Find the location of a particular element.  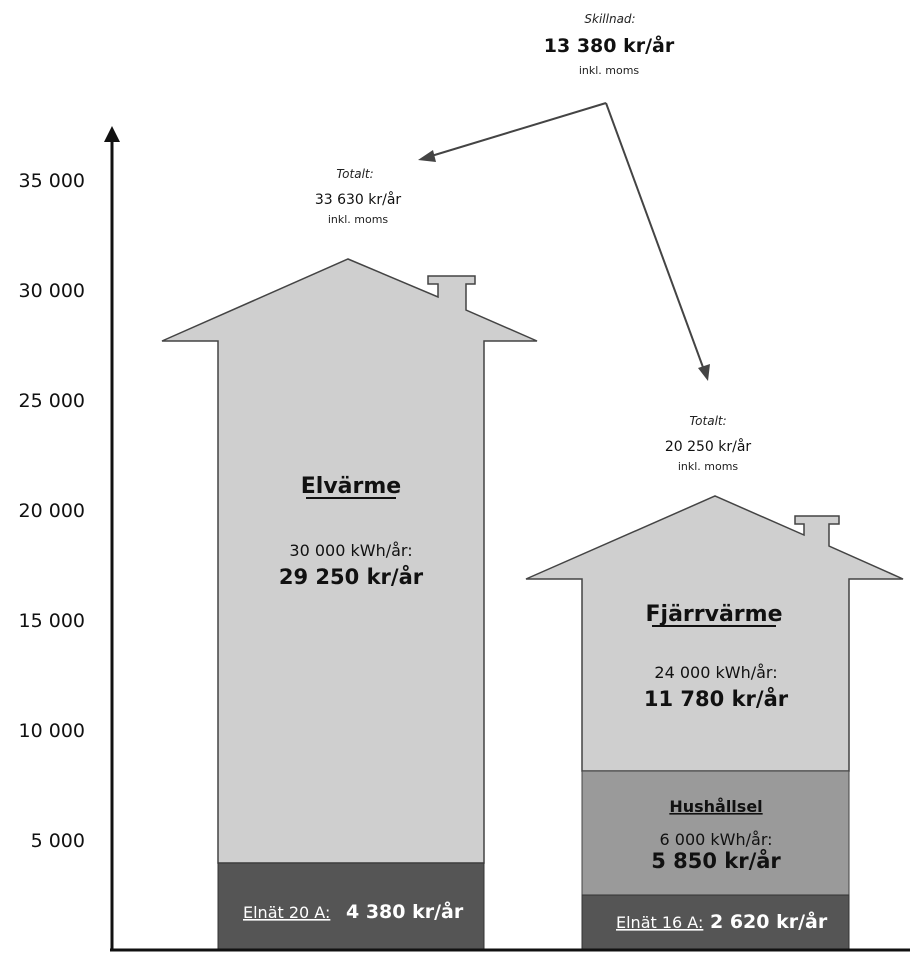

arrow-to-fjarrvarme-line is located at coordinates (655, 236).